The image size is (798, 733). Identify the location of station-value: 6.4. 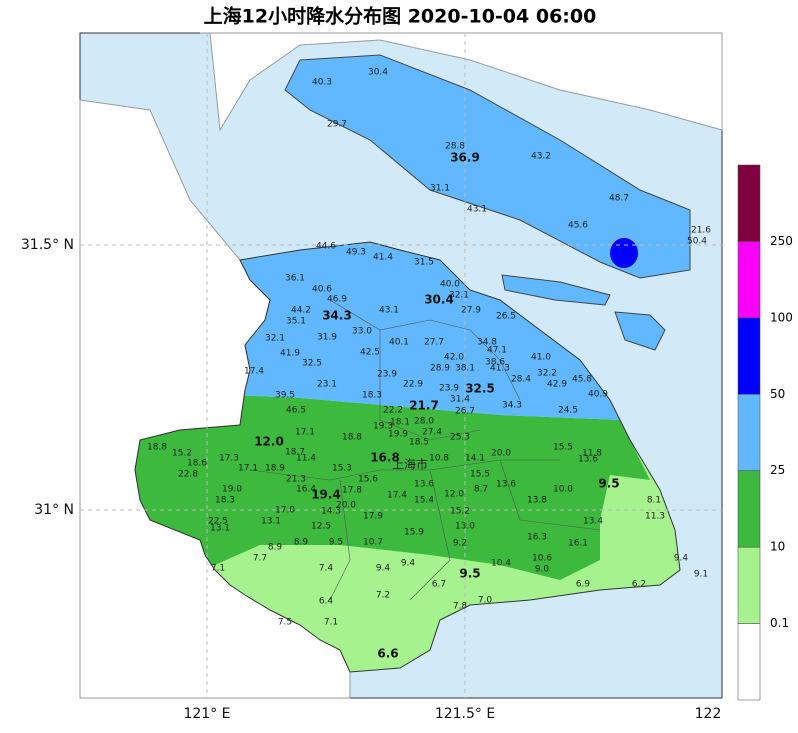
(326, 602).